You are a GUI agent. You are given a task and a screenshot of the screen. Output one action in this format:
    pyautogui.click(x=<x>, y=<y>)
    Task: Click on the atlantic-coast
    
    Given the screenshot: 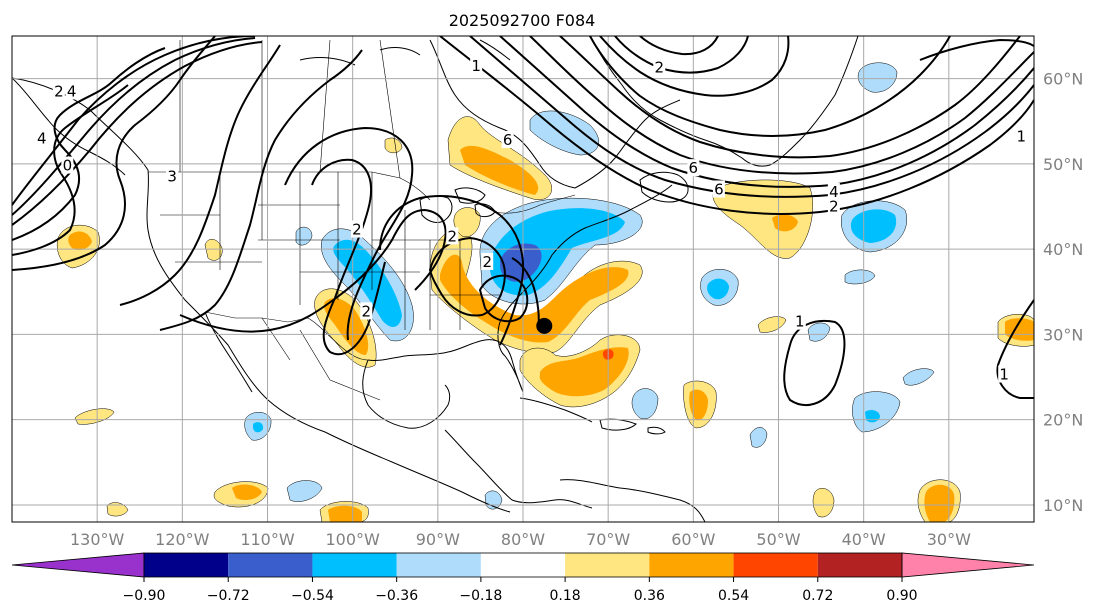 What is the action you would take?
    pyautogui.click(x=586, y=253)
    